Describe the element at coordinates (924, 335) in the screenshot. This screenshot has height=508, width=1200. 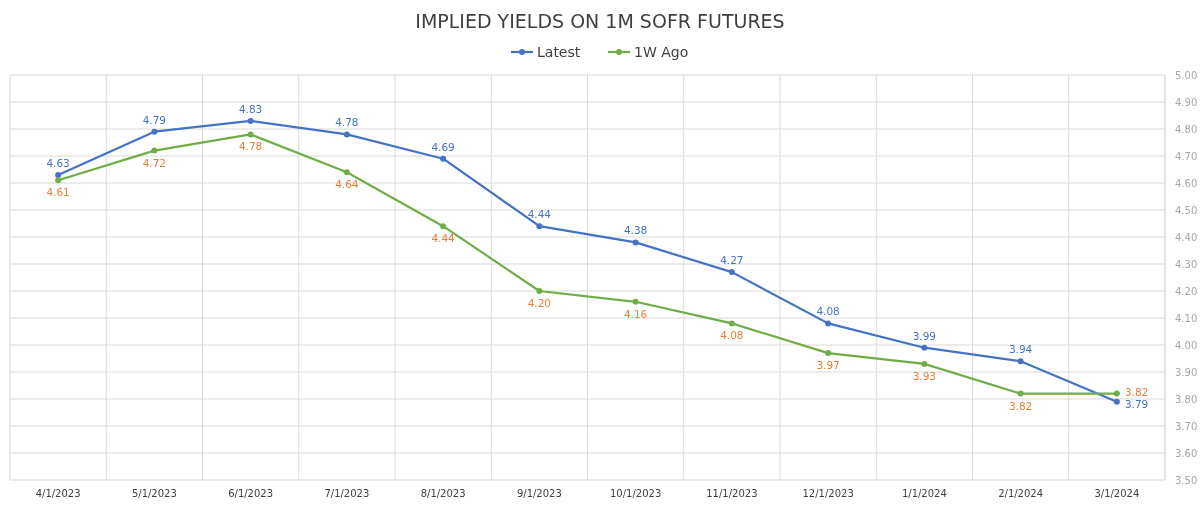
I see `data-label: 3.99` at that location.